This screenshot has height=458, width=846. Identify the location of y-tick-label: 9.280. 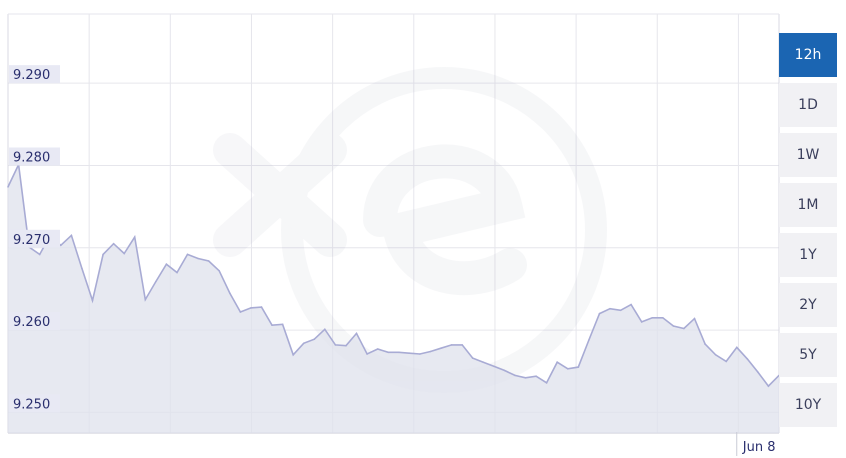
(31, 157).